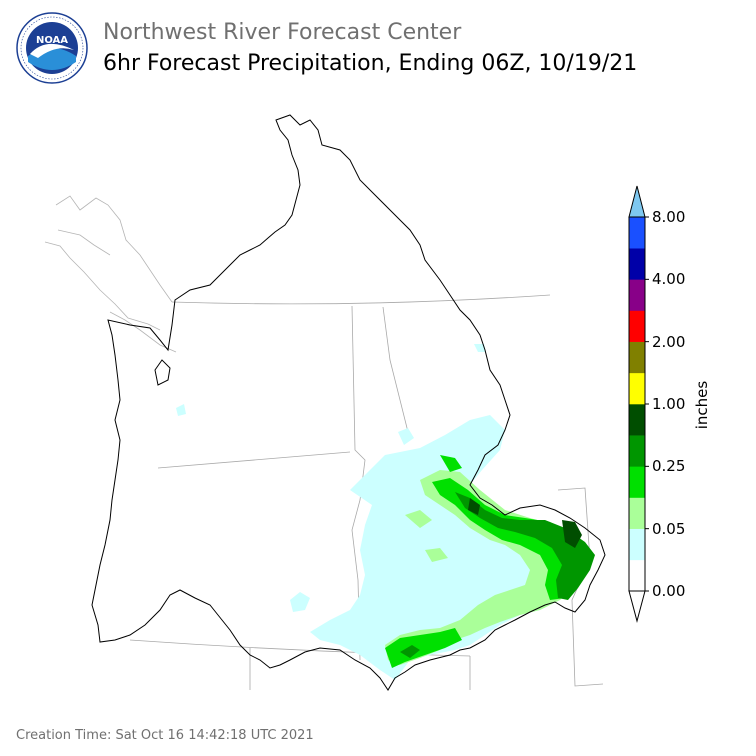 The width and height of the screenshot is (756, 756). What do you see at coordinates (702, 405) in the screenshot?
I see `colorbar-unit-label: inches` at bounding box center [702, 405].